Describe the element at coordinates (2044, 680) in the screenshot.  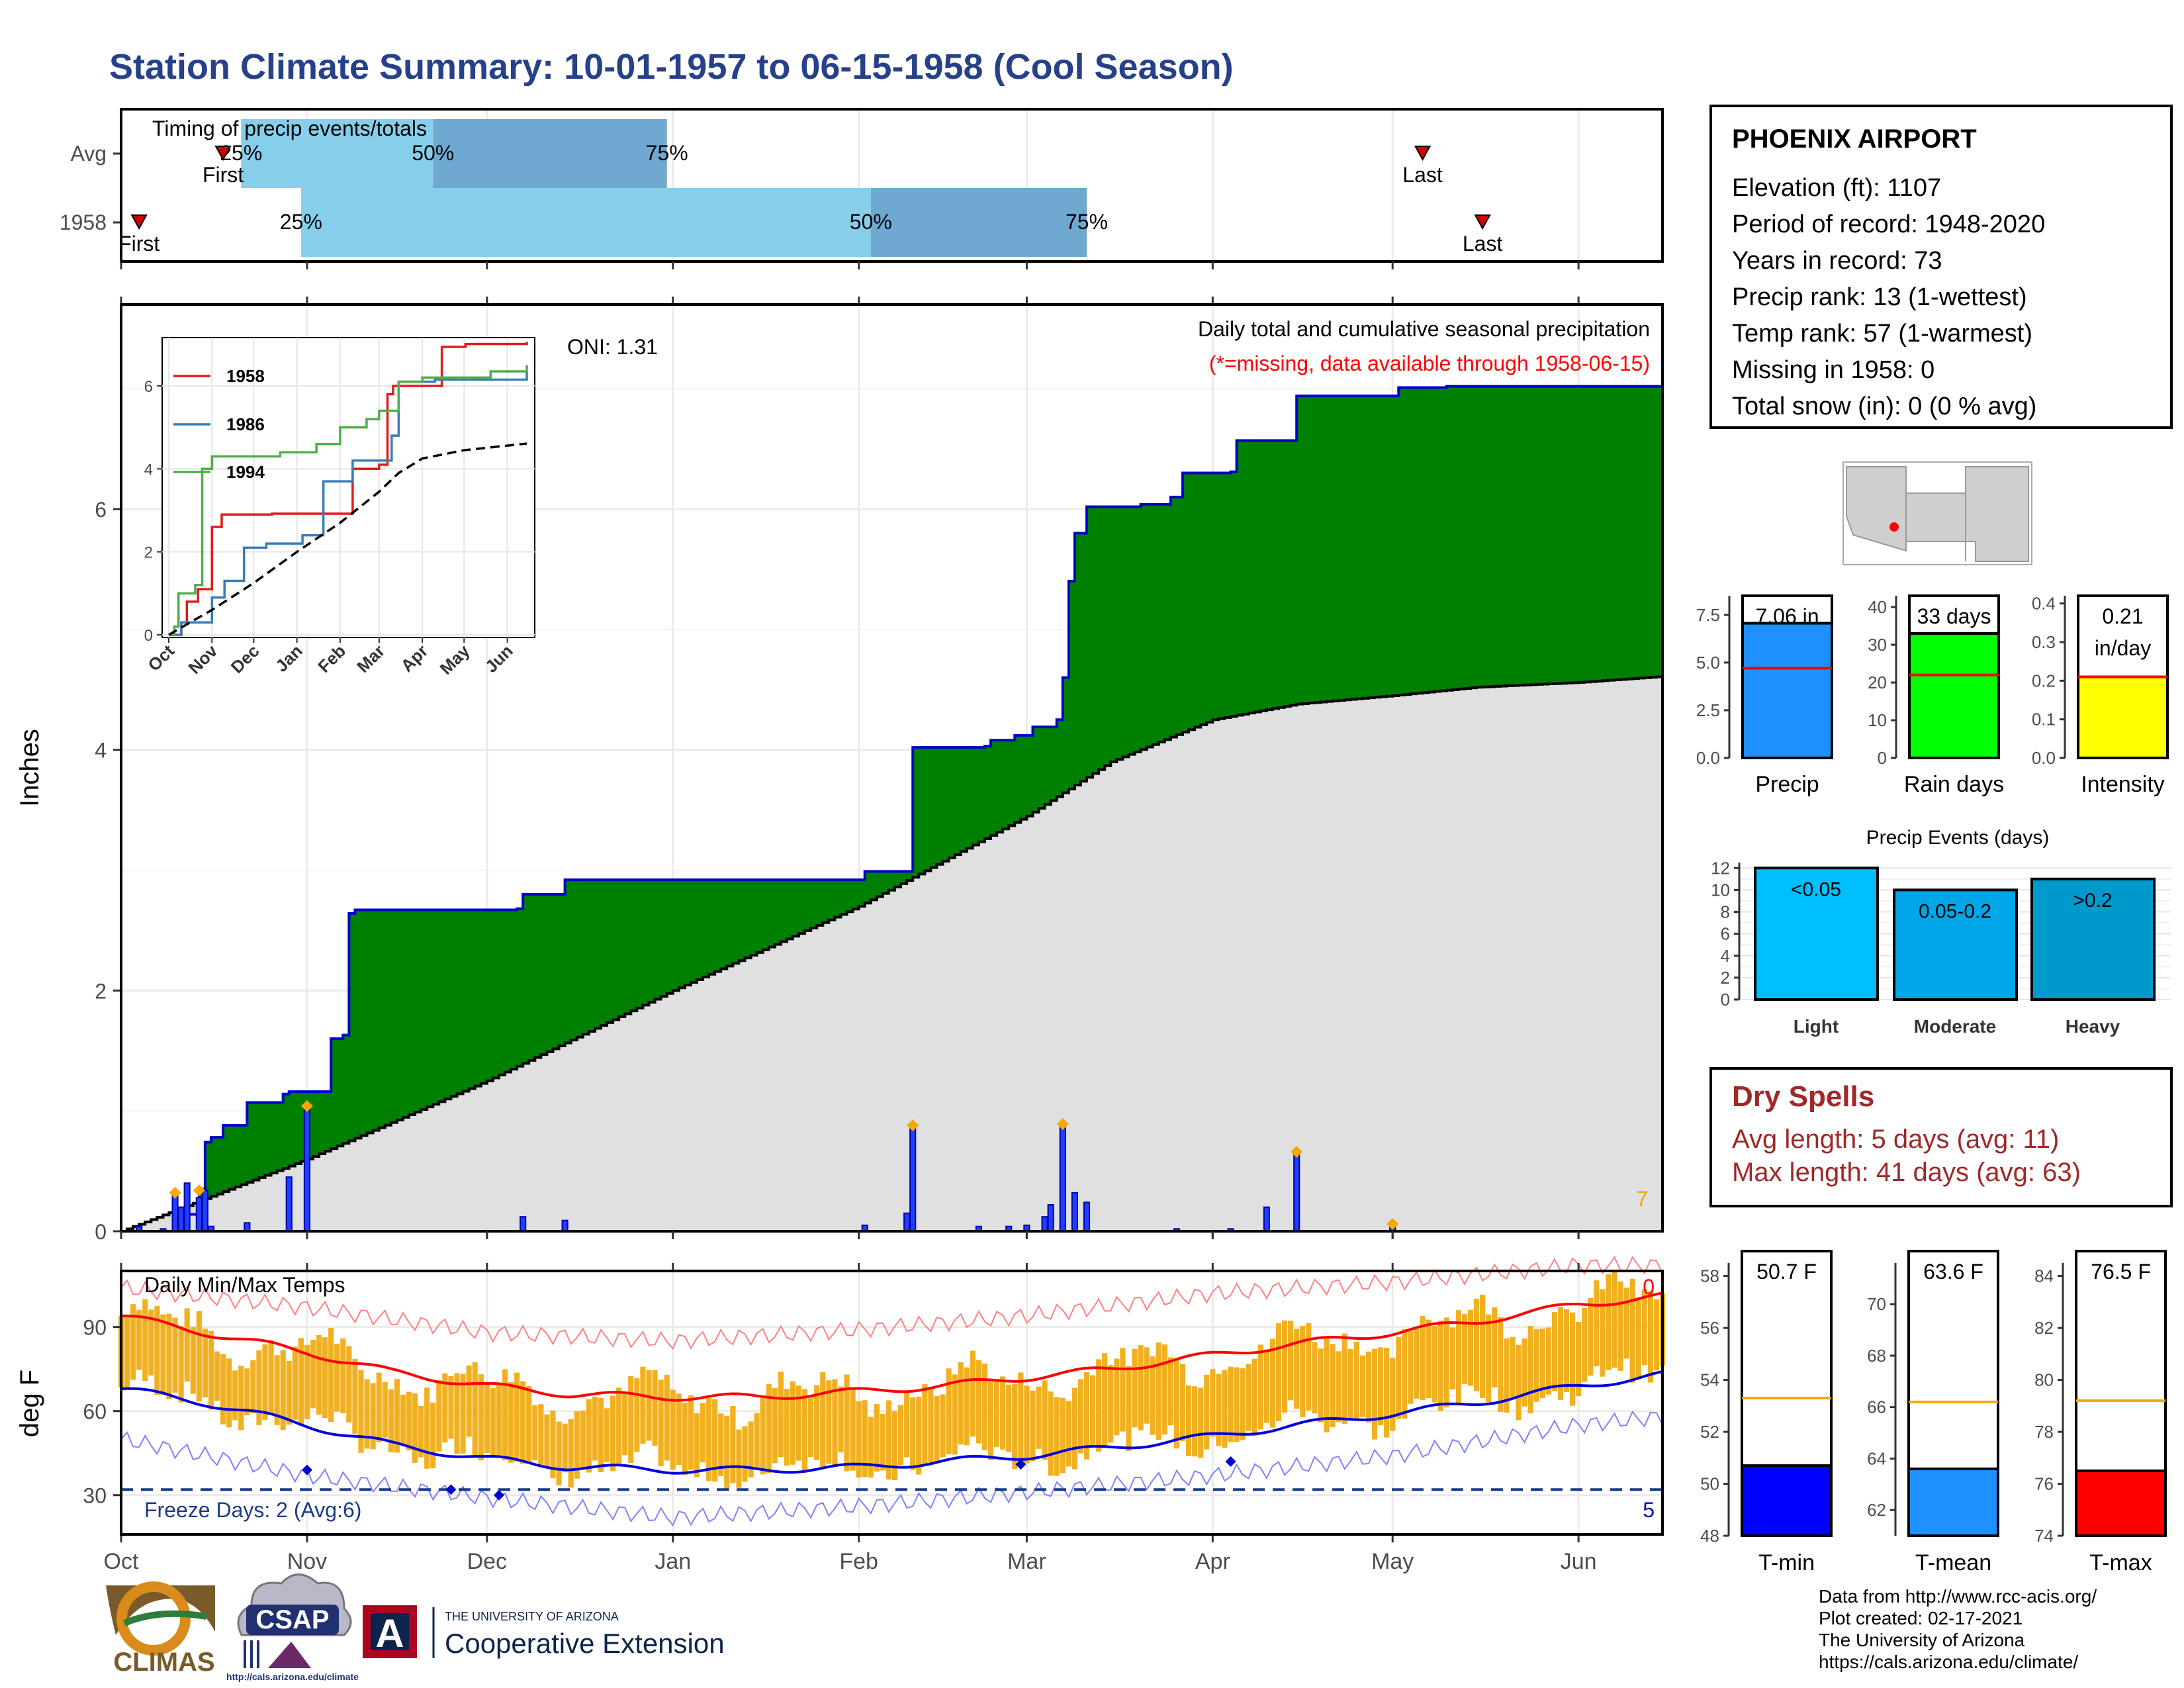
I see `small-chart-y-tick-label: 0.2` at that location.